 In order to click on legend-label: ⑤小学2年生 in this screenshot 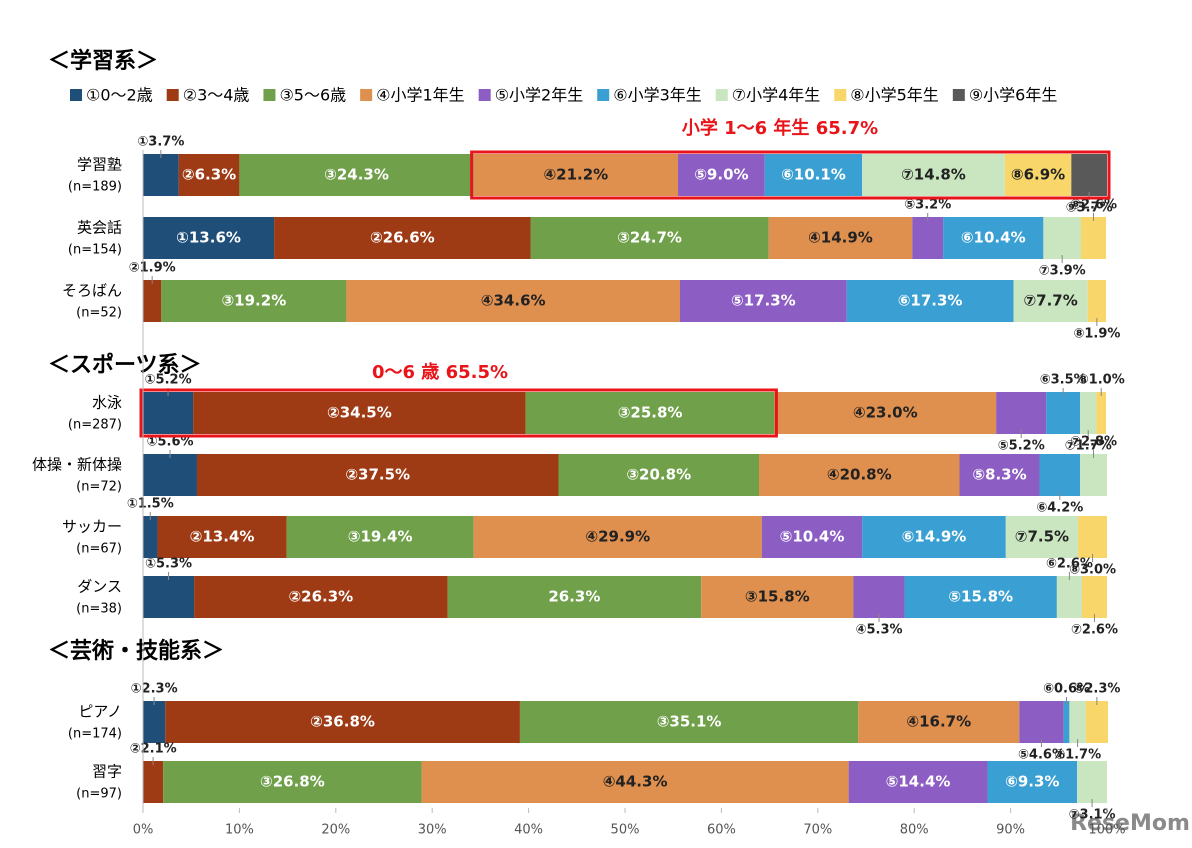, I will do `click(539, 95)`.